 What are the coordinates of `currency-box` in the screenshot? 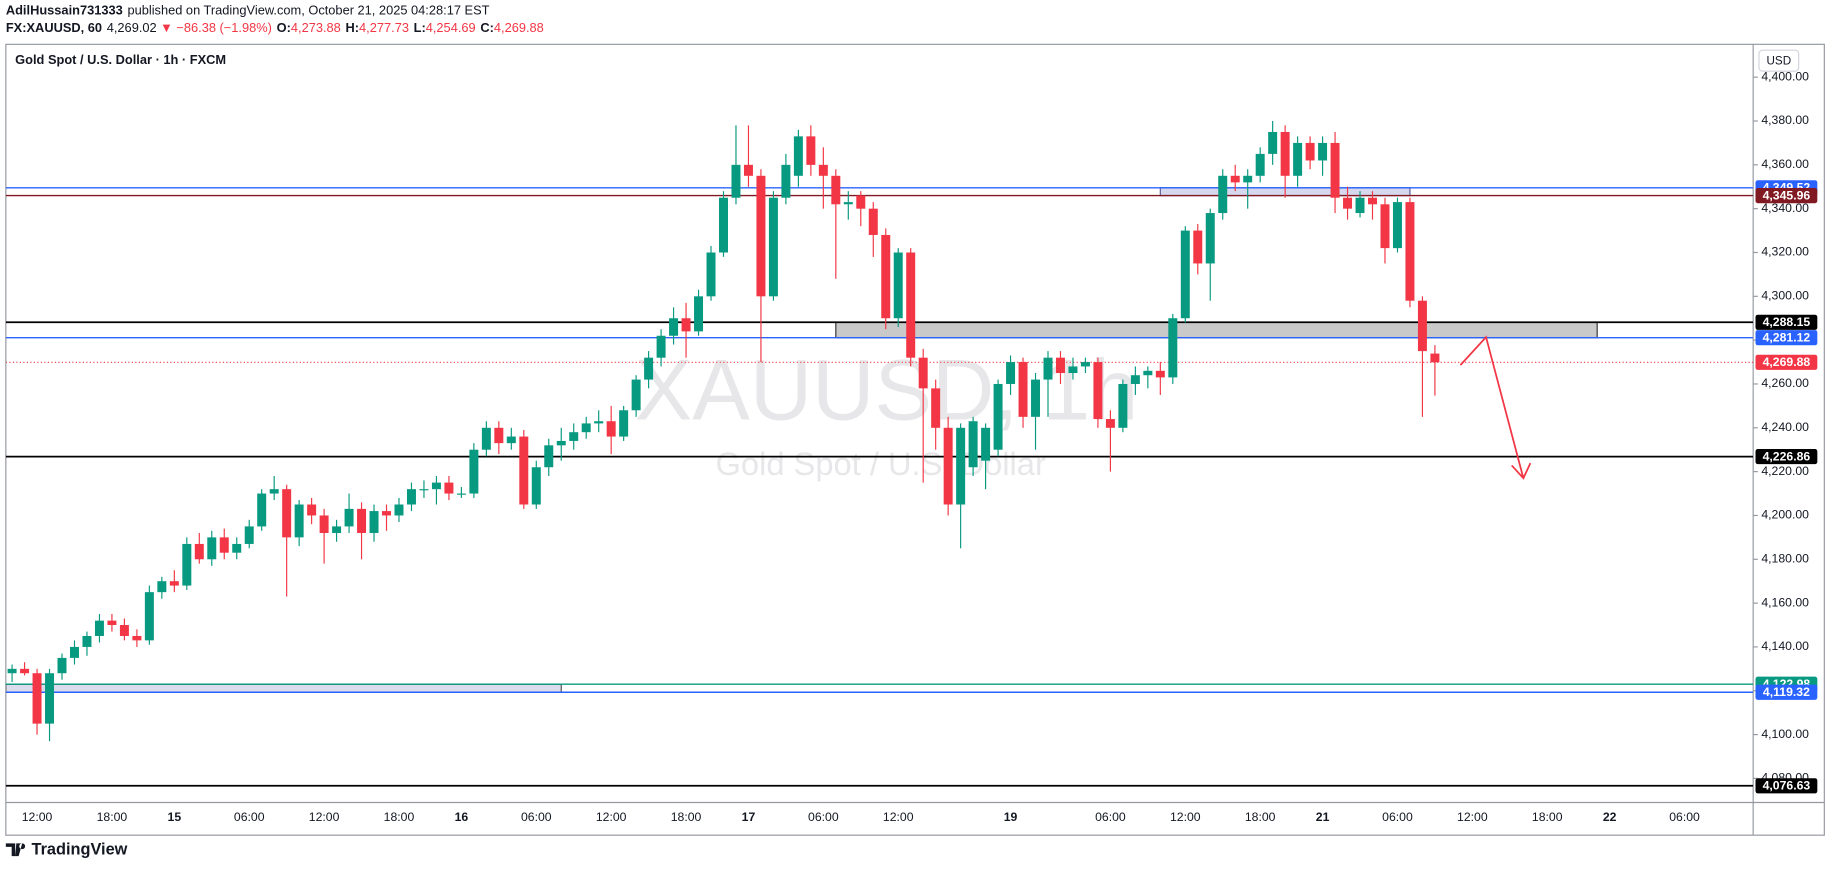 It's located at (1779, 60).